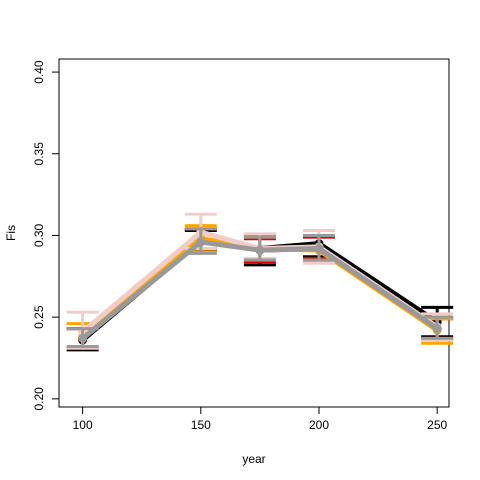 The height and width of the screenshot is (480, 480). I want to click on x-tick-label: 100, so click(83, 425).